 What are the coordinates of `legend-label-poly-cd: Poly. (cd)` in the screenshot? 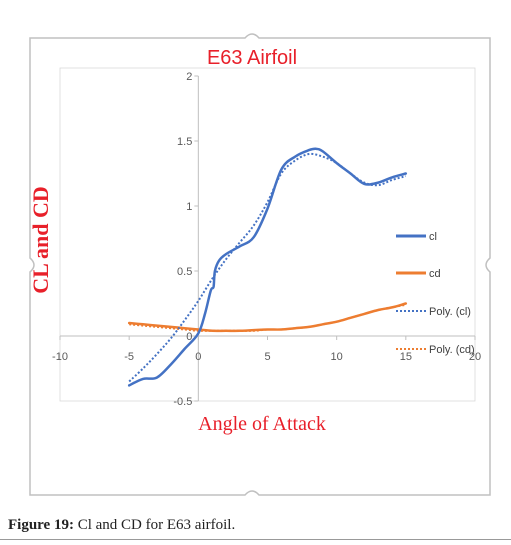 It's located at (452, 350).